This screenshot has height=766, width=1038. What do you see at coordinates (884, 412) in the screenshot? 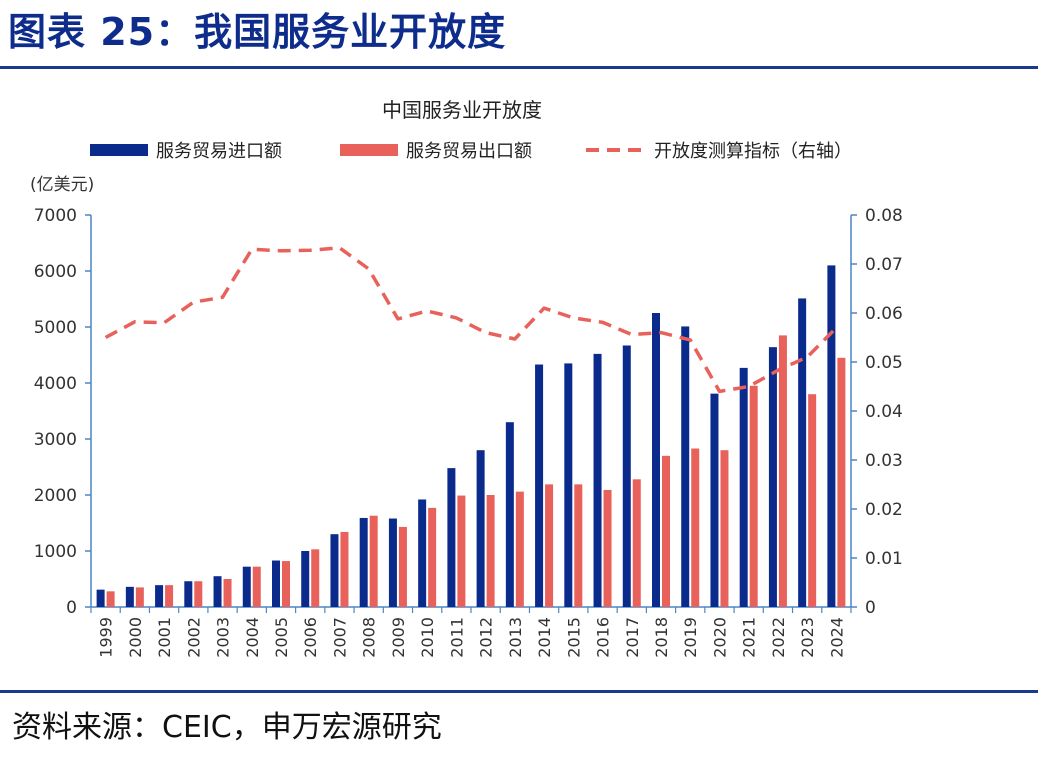
I see `y-right-tick-label: 0.04` at bounding box center [884, 412].